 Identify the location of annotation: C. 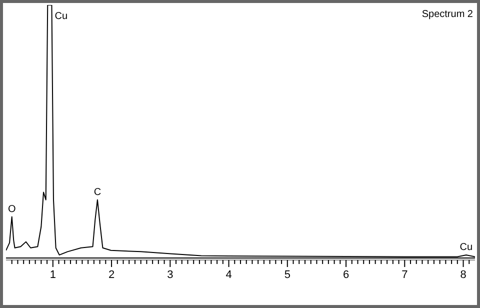
(98, 192).